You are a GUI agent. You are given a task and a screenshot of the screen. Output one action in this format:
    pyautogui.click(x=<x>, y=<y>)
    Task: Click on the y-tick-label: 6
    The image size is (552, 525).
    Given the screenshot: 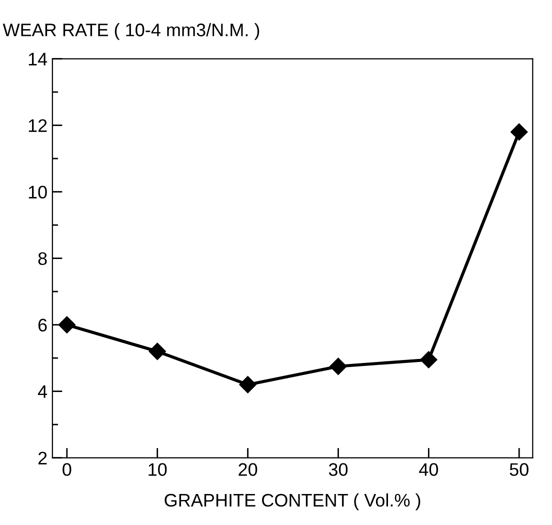 What is the action you would take?
    pyautogui.click(x=42, y=325)
    